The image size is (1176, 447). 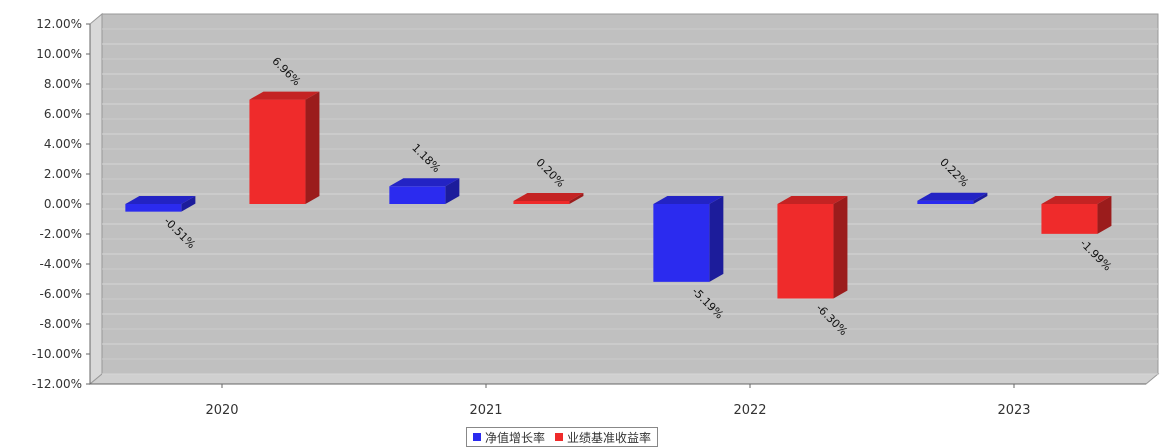 I want to click on x-tick-label: 2020, so click(x=221, y=410).